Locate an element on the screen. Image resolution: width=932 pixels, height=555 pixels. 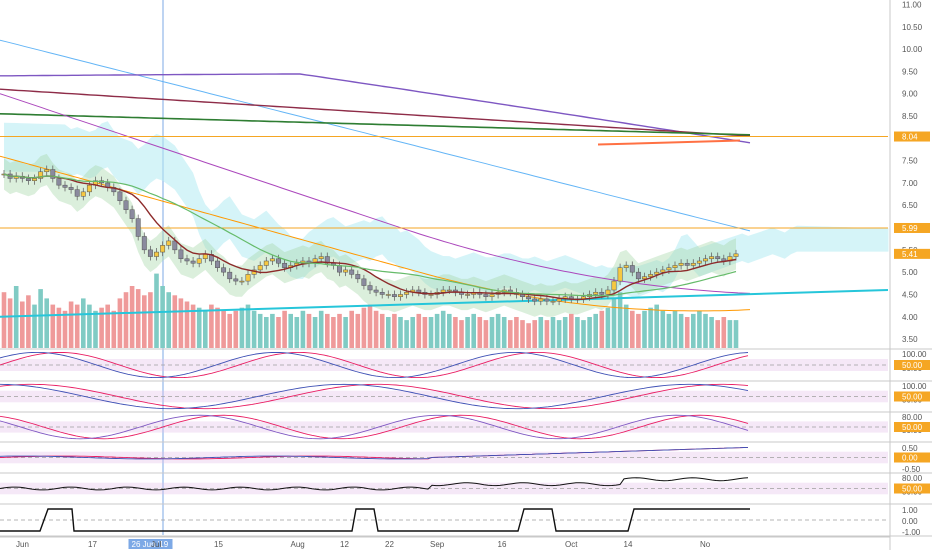
price-value-badge is located at coordinates (912, 227).